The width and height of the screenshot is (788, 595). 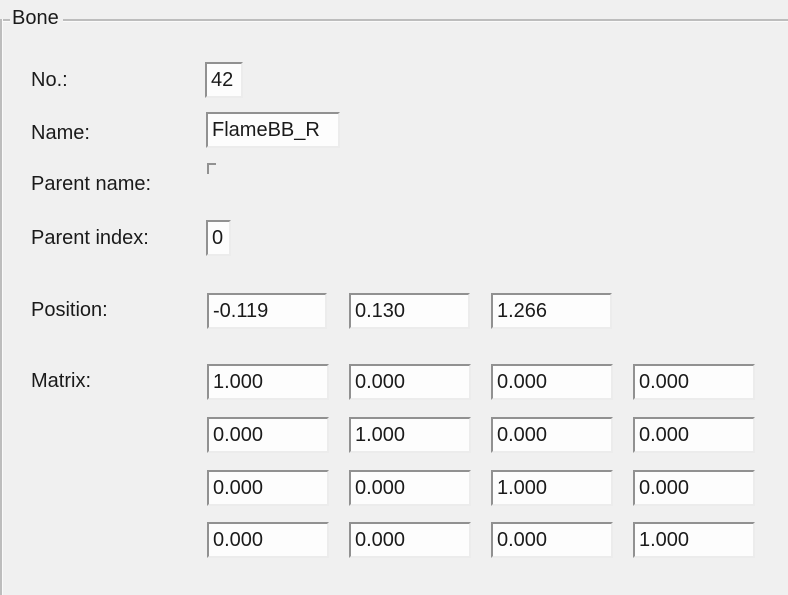 I want to click on matrix-cell-r1-c1, so click(x=410, y=435).